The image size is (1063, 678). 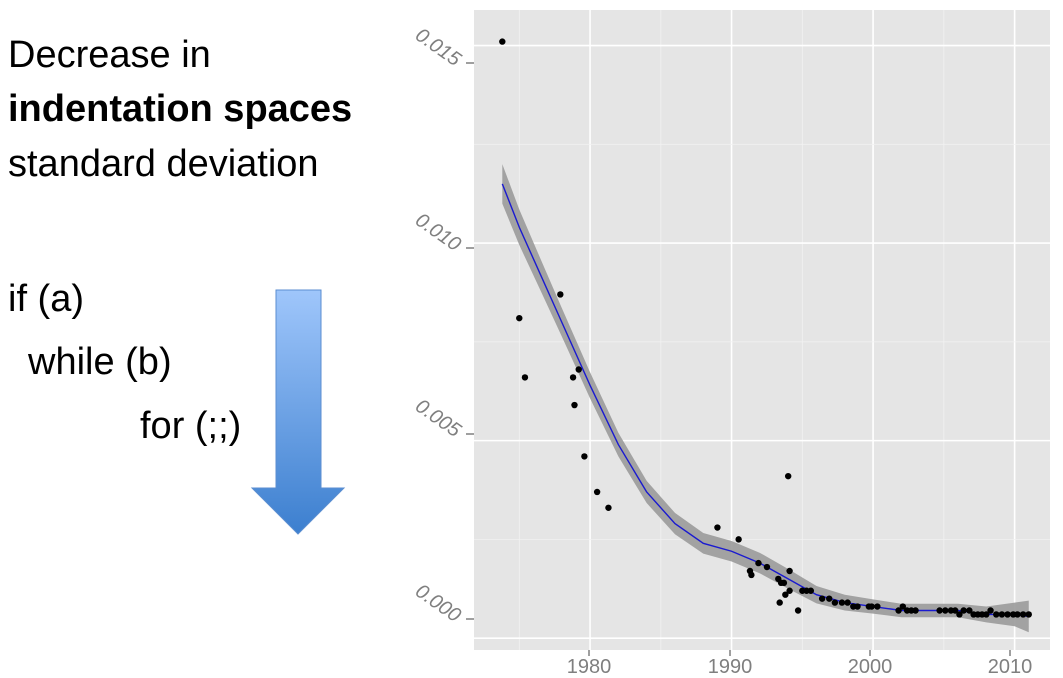 I want to click on x-axis: 1980 1990 2000 2010, so click(x=800, y=664).